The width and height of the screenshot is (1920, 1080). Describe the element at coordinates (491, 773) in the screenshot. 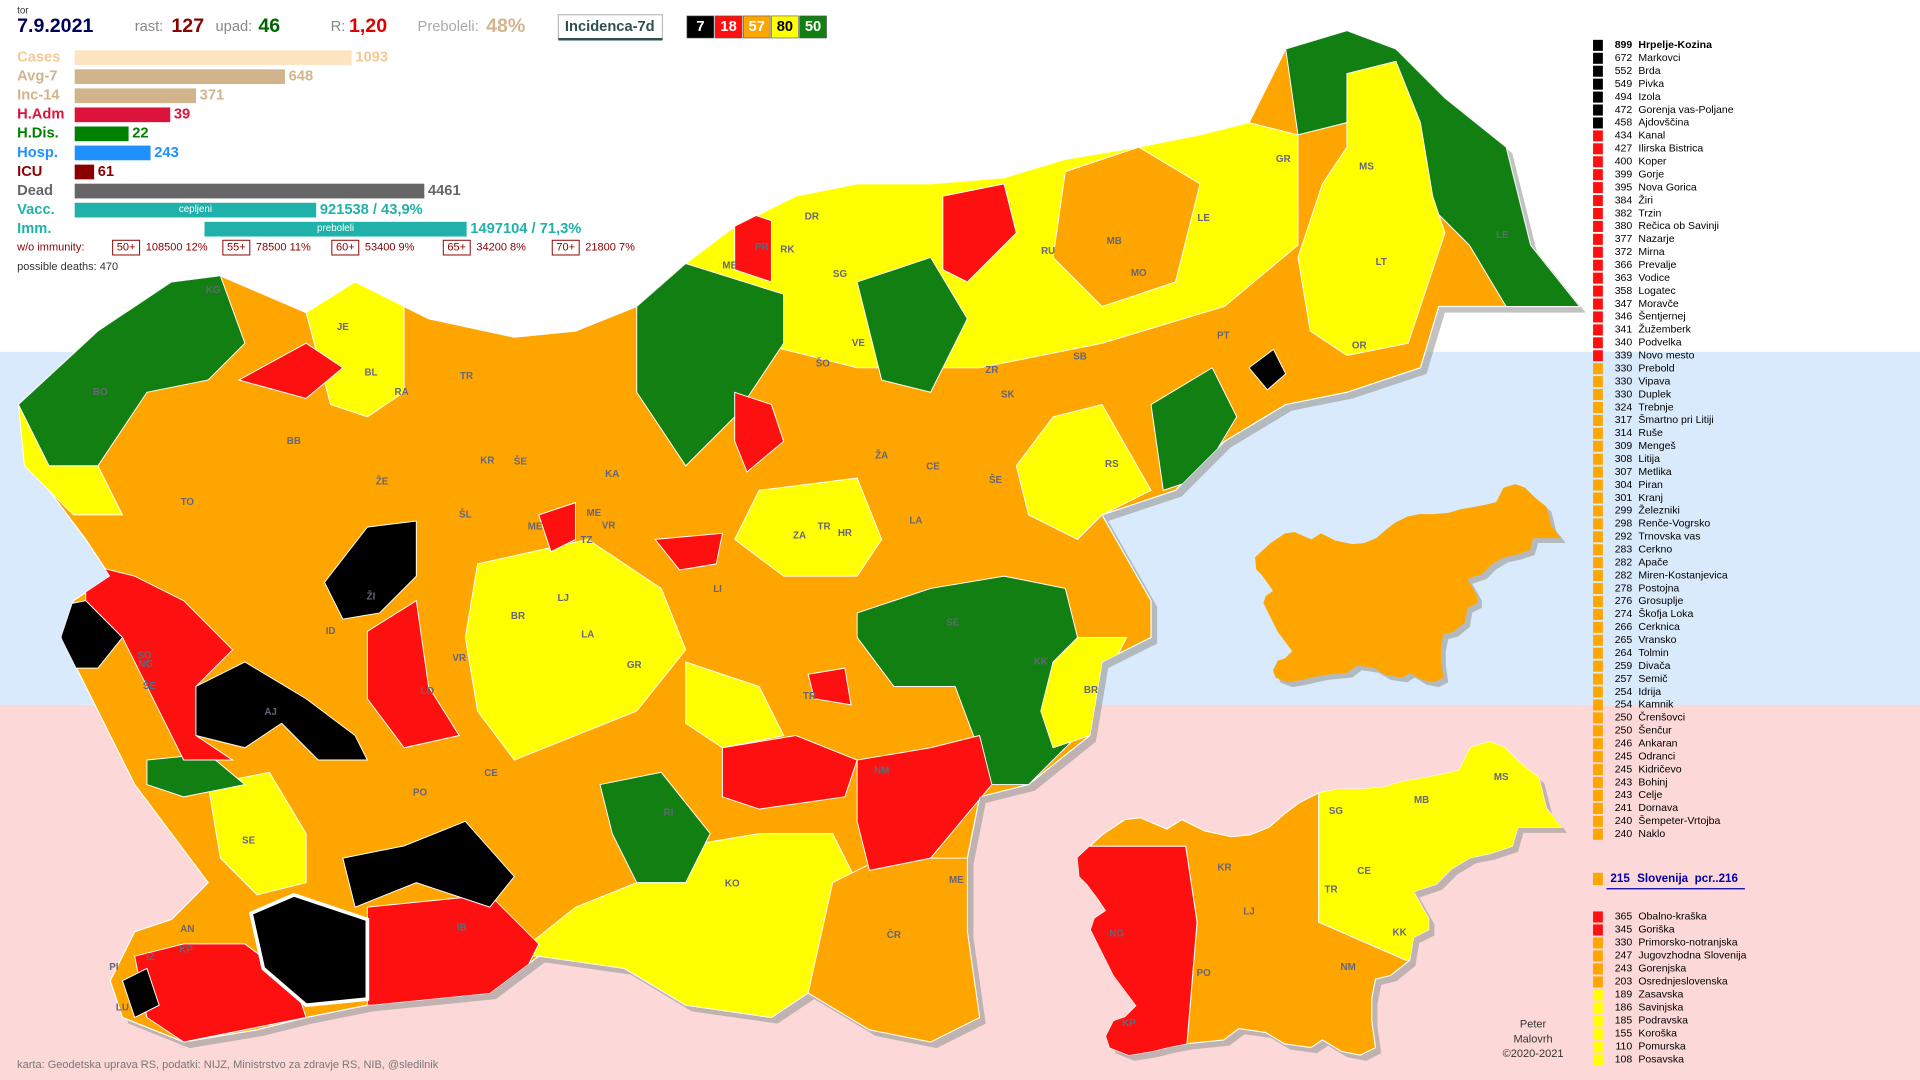

I see `map-label: CE` at that location.